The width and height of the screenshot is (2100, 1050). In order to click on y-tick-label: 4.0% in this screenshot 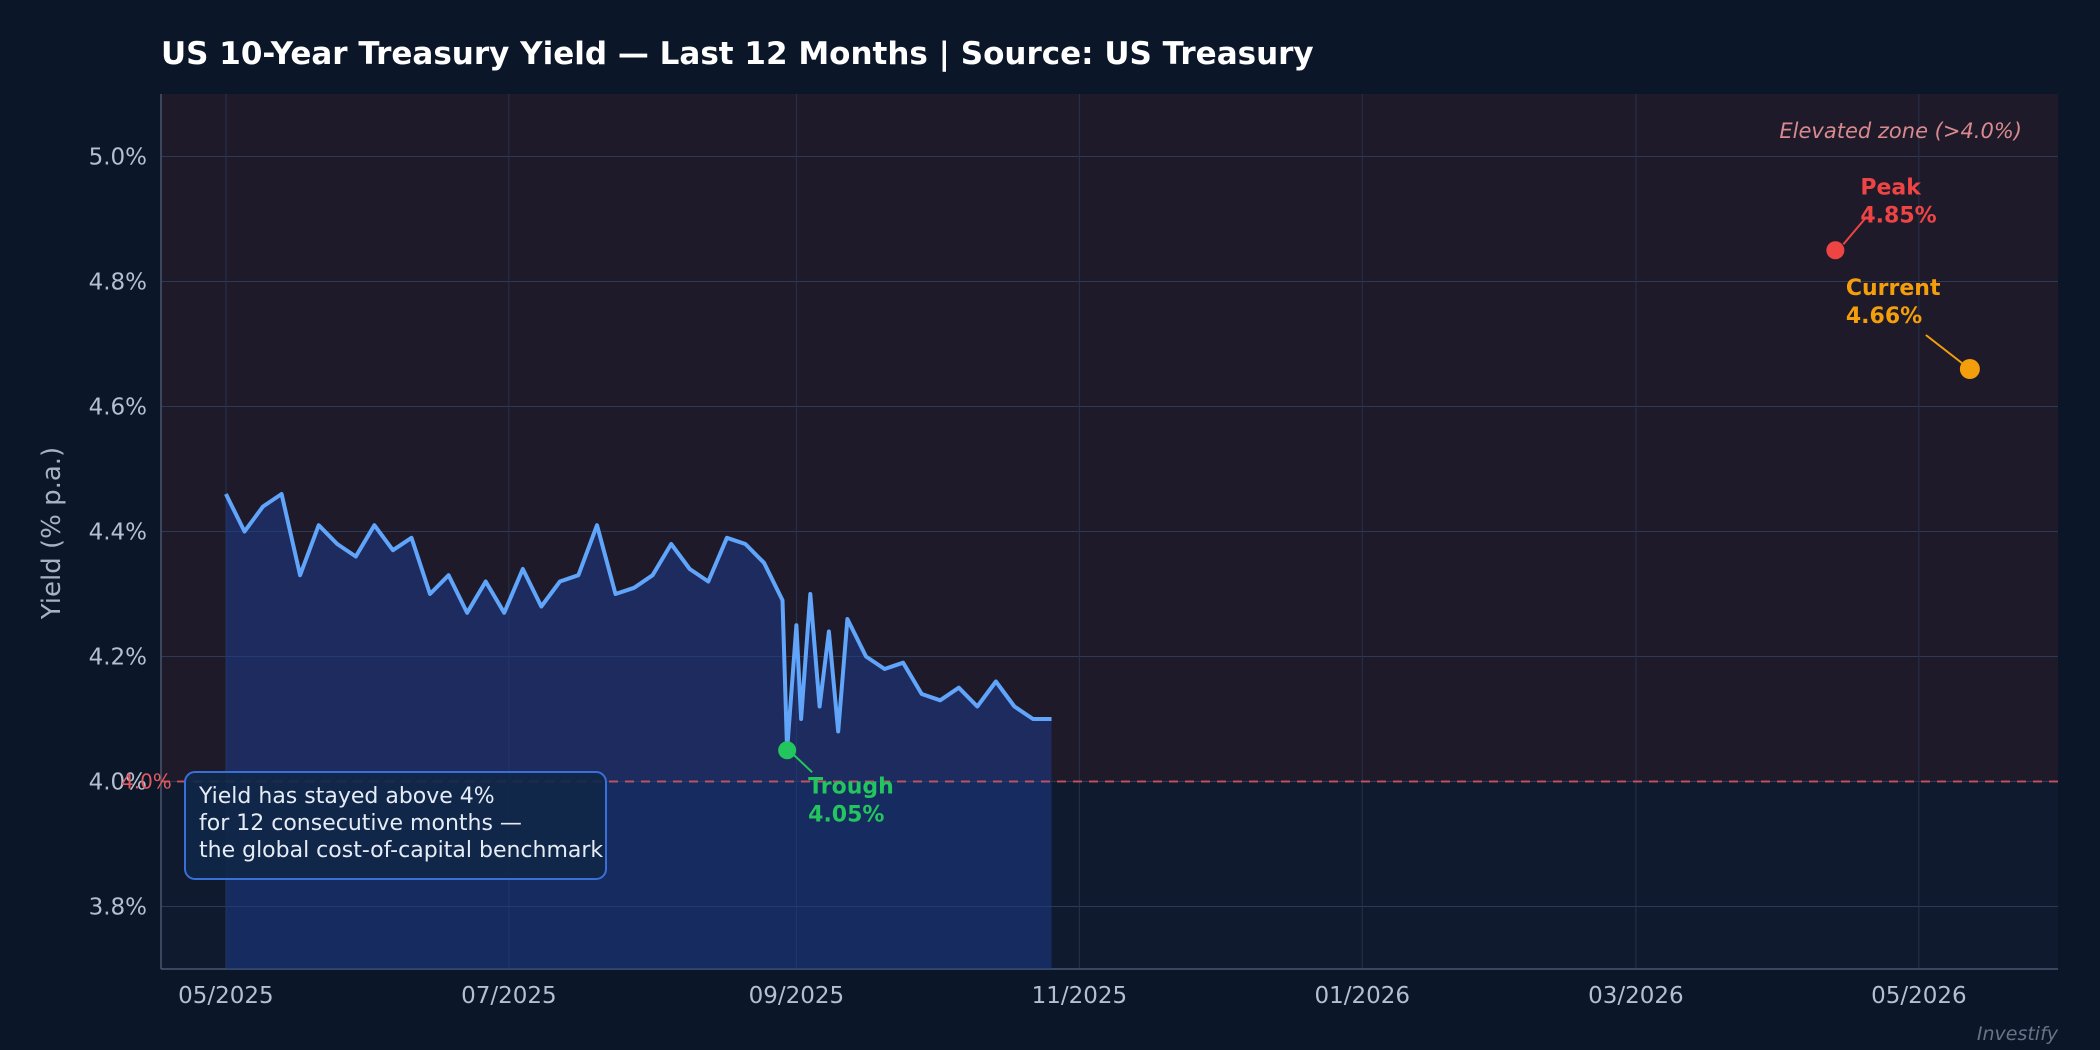, I will do `click(118, 783)`.